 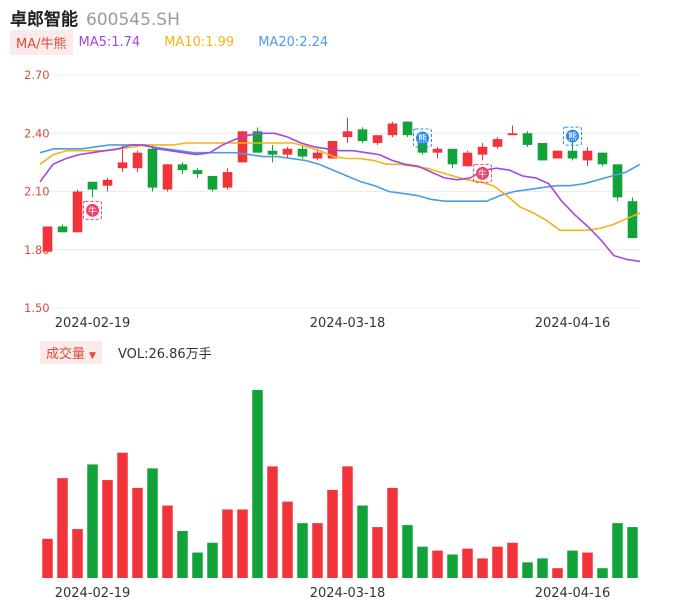 I want to click on stock-name: 卓郎智能, so click(x=44, y=20).